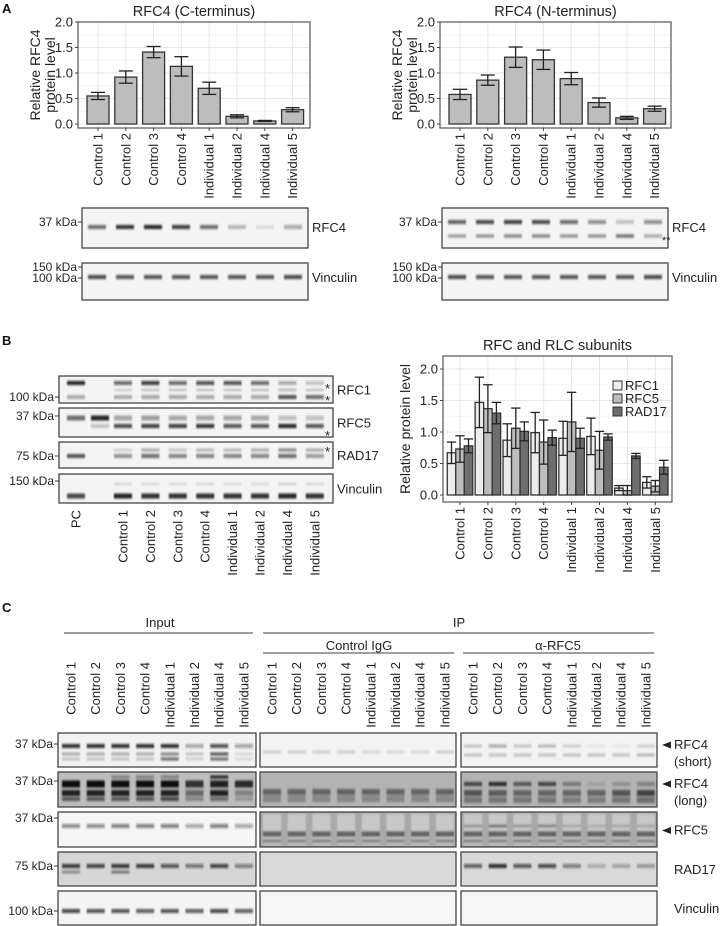 The width and height of the screenshot is (724, 926). I want to click on blot-label: RFC1, so click(354, 390).